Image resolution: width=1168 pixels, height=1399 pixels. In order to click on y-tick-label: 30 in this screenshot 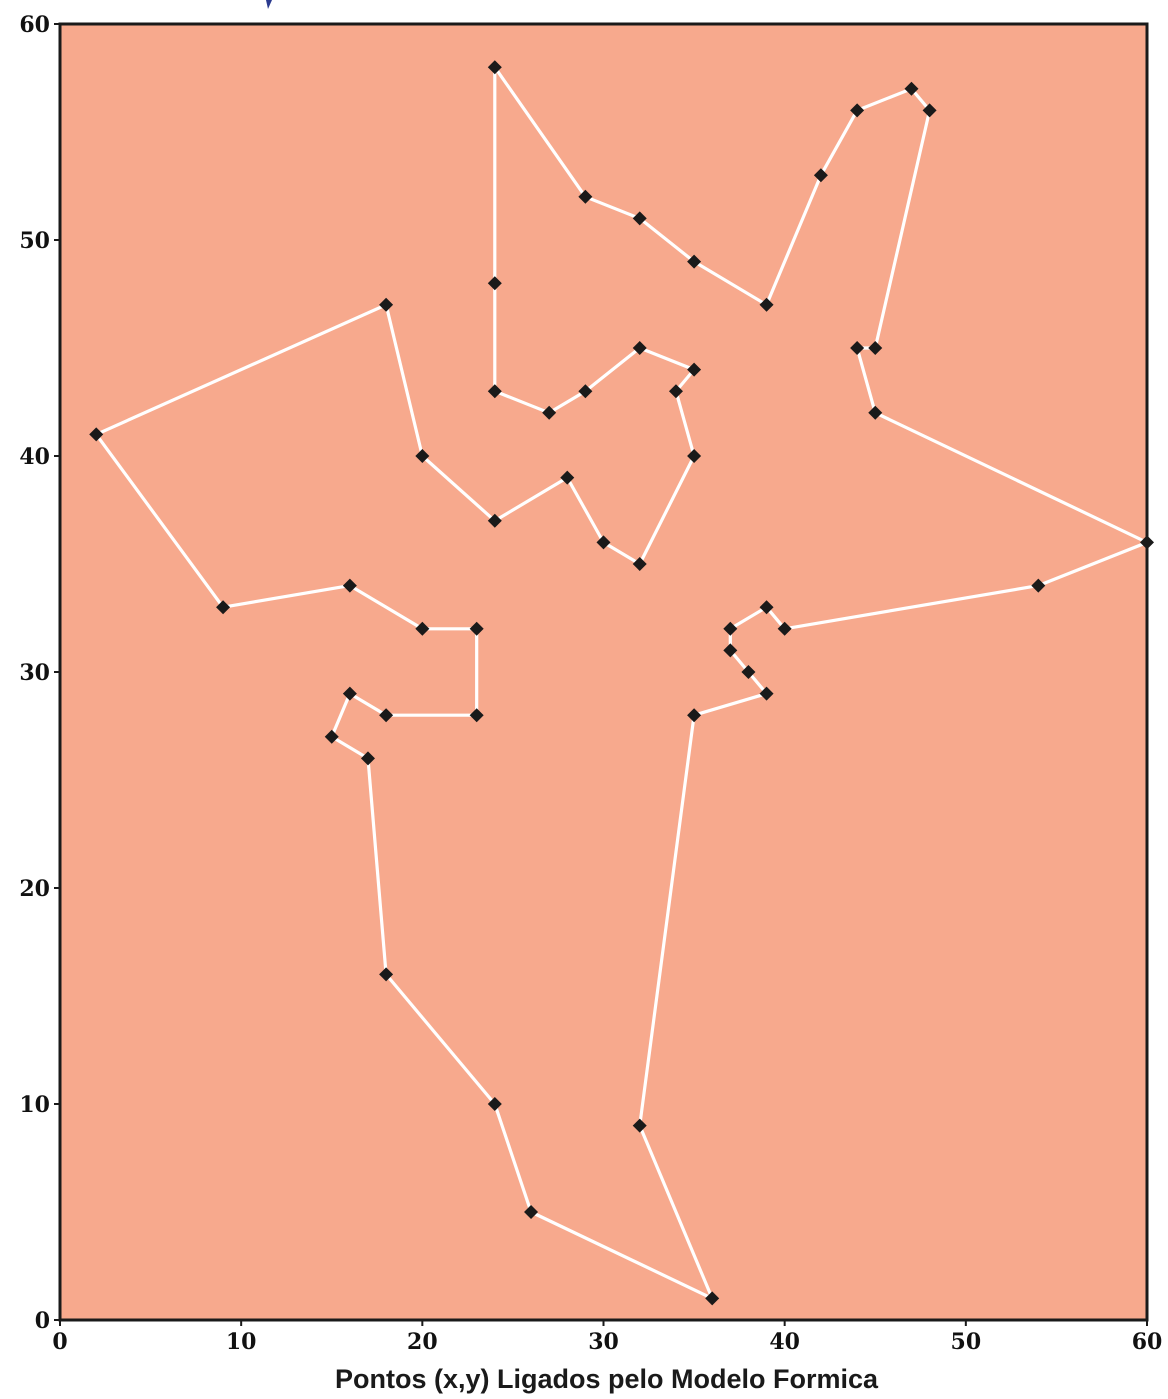, I will do `click(34, 673)`.